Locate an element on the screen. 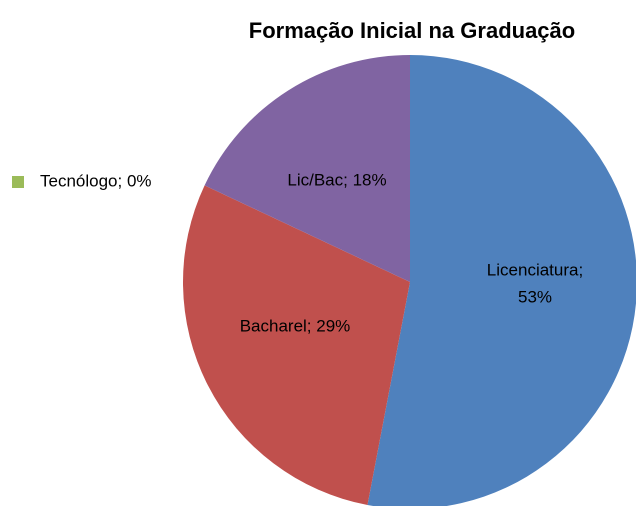  chart-title: Formação Inicial na Graduação is located at coordinates (412, 30).